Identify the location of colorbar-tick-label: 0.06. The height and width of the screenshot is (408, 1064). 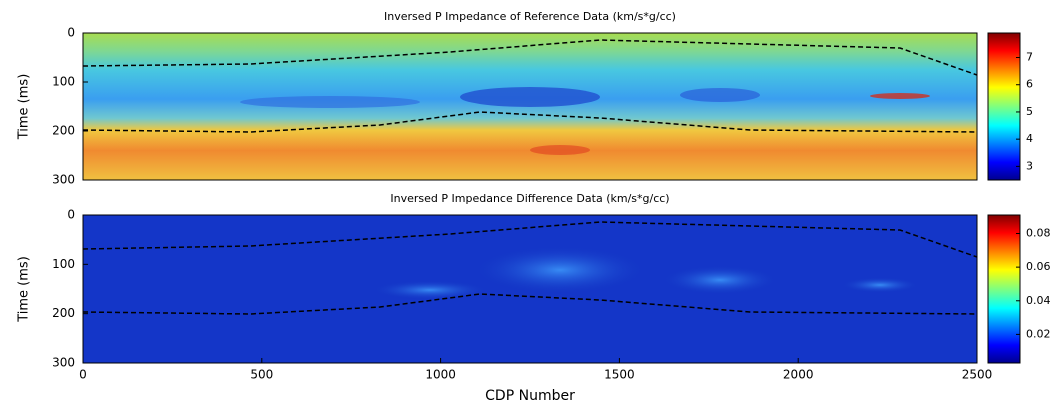
(1038, 266).